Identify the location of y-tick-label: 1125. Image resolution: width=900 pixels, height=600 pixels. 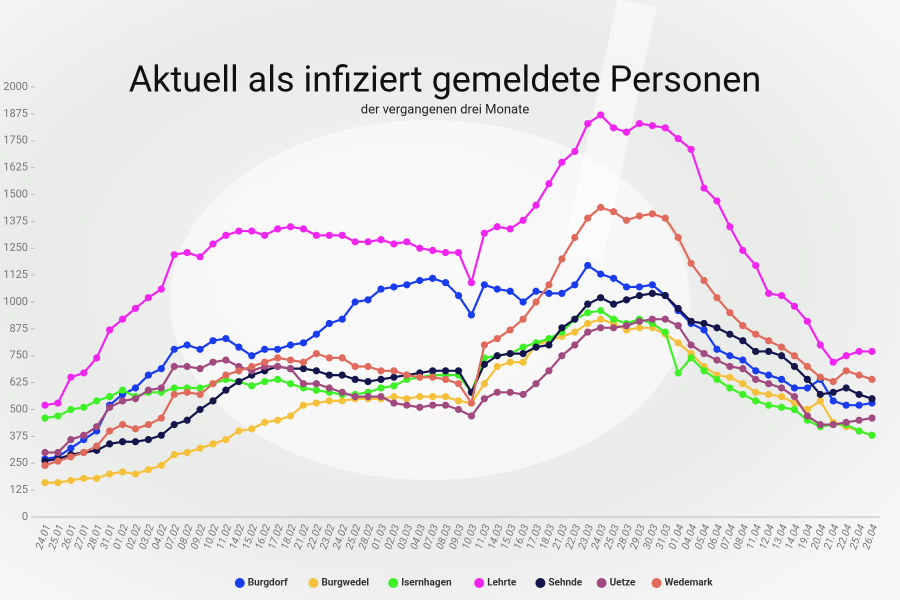
(15, 274).